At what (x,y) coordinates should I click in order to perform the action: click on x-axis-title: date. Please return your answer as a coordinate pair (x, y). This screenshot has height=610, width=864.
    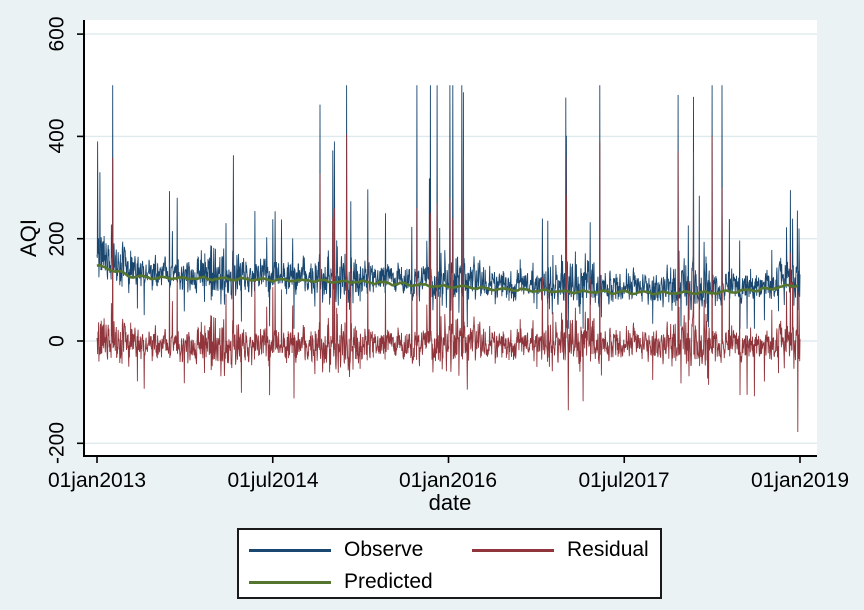
    Looking at the image, I should click on (450, 502).